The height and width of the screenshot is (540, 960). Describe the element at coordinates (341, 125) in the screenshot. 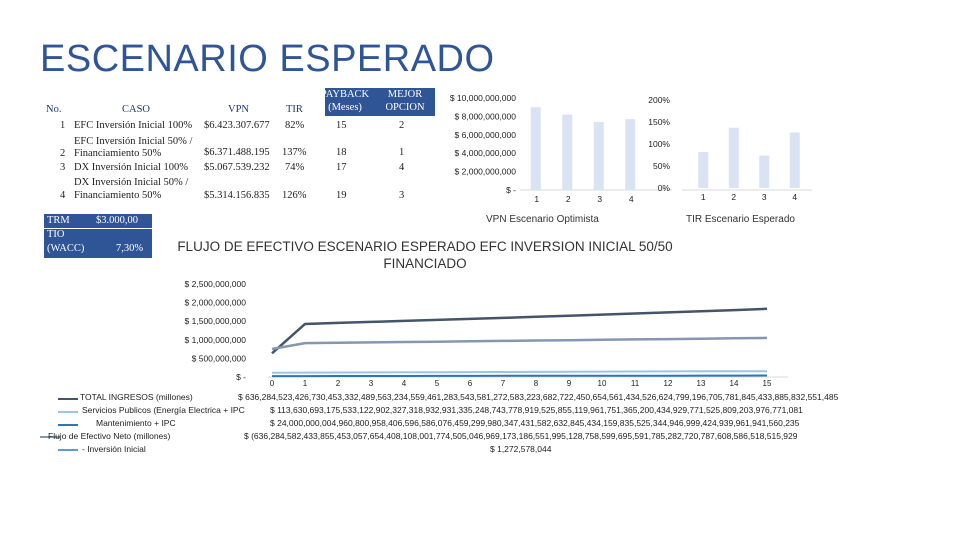

I see `row1-payback: 15` at that location.